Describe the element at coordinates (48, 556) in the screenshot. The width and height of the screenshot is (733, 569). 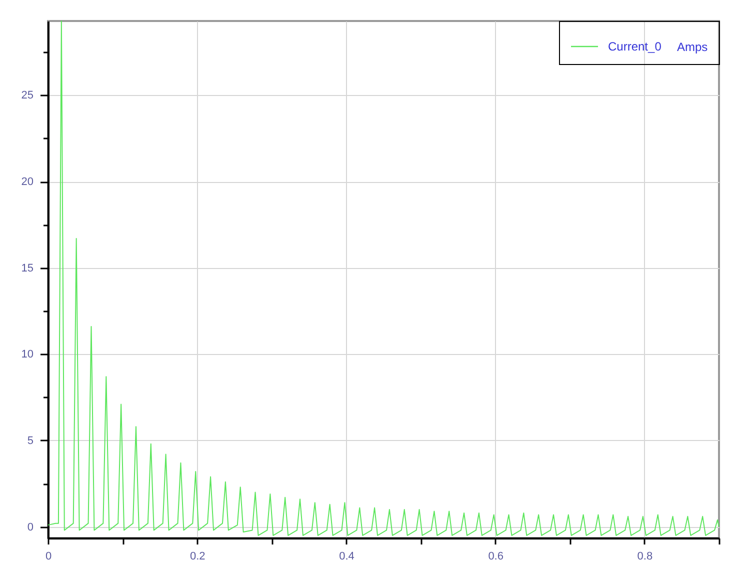
I see `x-tick-label: 0` at that location.